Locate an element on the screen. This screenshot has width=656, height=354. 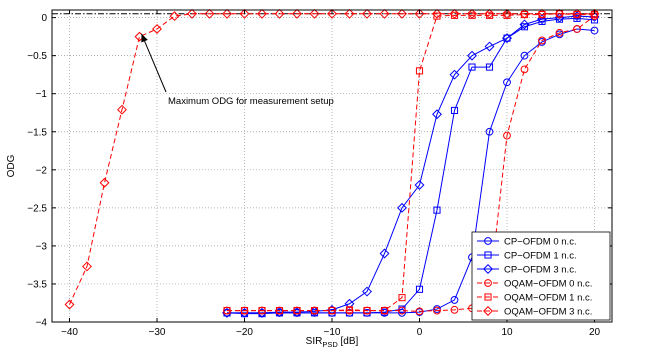
annotation-arrow-line is located at coordinates (154, 63).